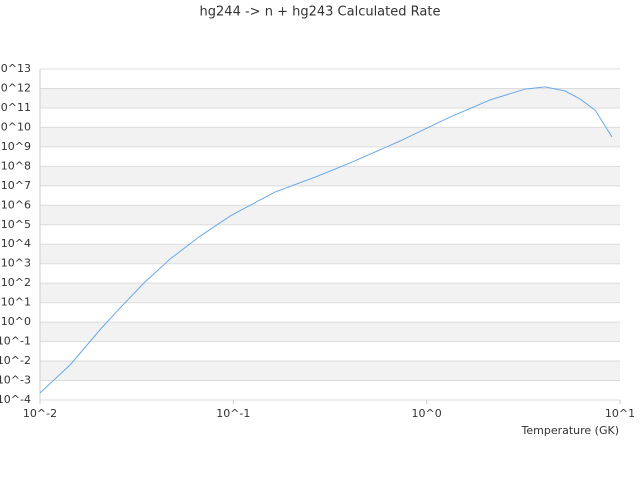  Describe the element at coordinates (15, 87) in the screenshot. I see `y-tick-label: 10^12` at that location.